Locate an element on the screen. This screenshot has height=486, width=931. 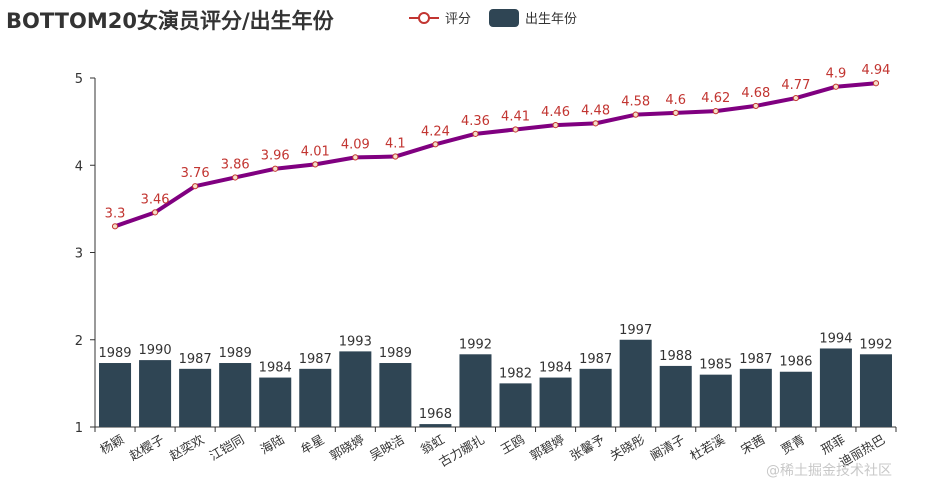
x-tick-label: 赵樱子 is located at coordinates (147, 448).